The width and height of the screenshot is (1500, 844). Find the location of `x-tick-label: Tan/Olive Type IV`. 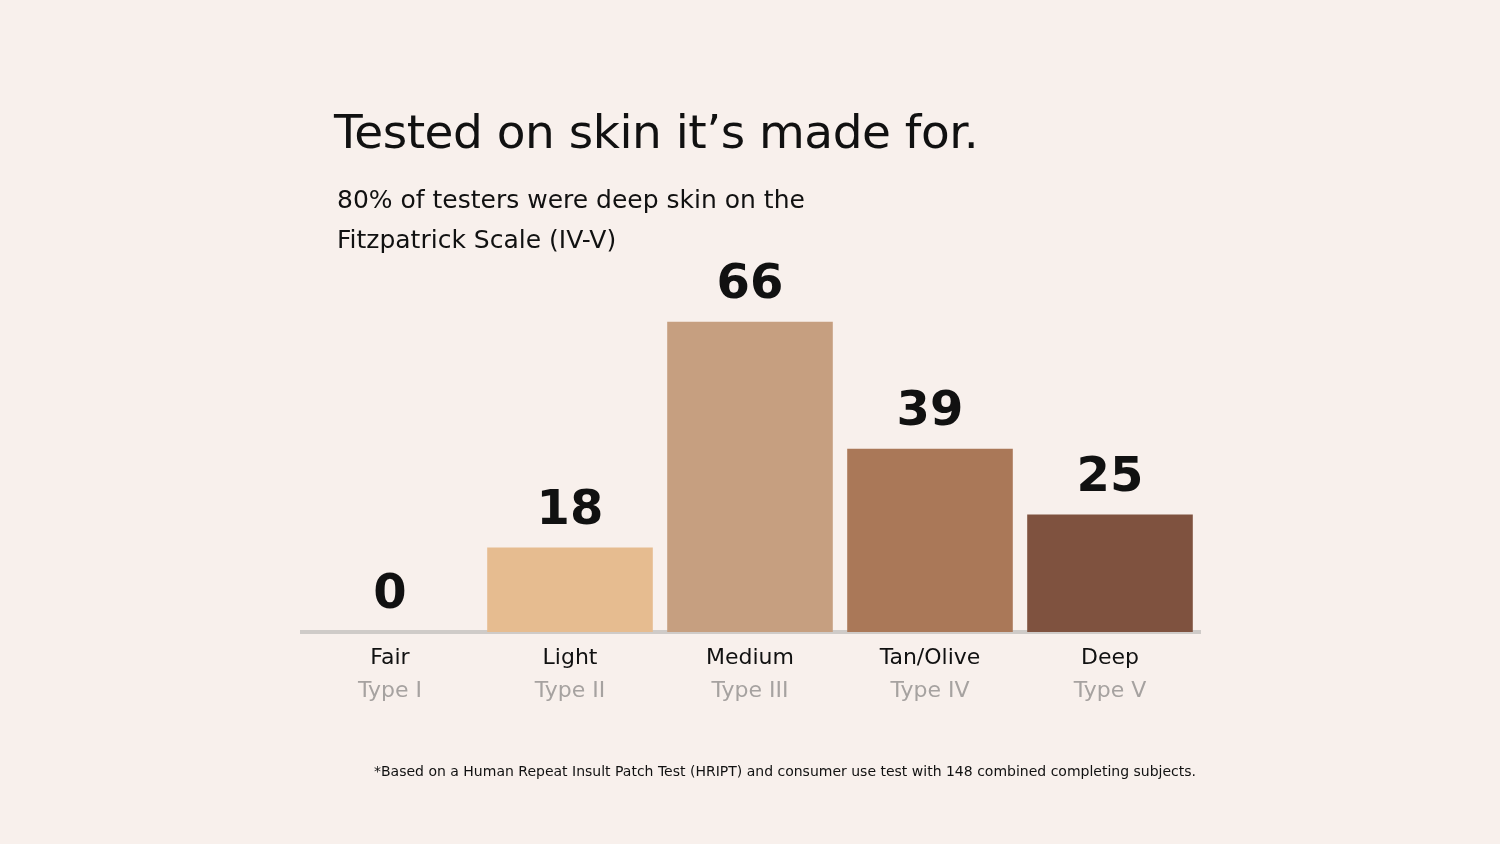

x-tick-label: Tan/Olive Type IV is located at coordinates (929, 673).